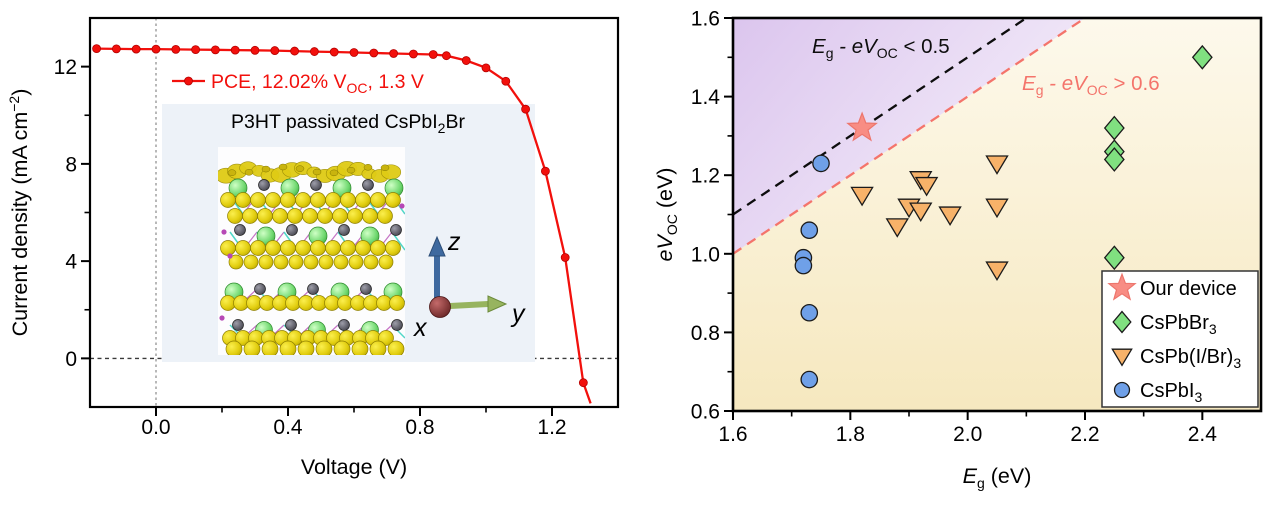 The width and height of the screenshot is (1269, 511). Describe the element at coordinates (1190, 358) in the screenshot. I see `legend-label-cspbibr3: CsPb(I/Br)3` at that location.